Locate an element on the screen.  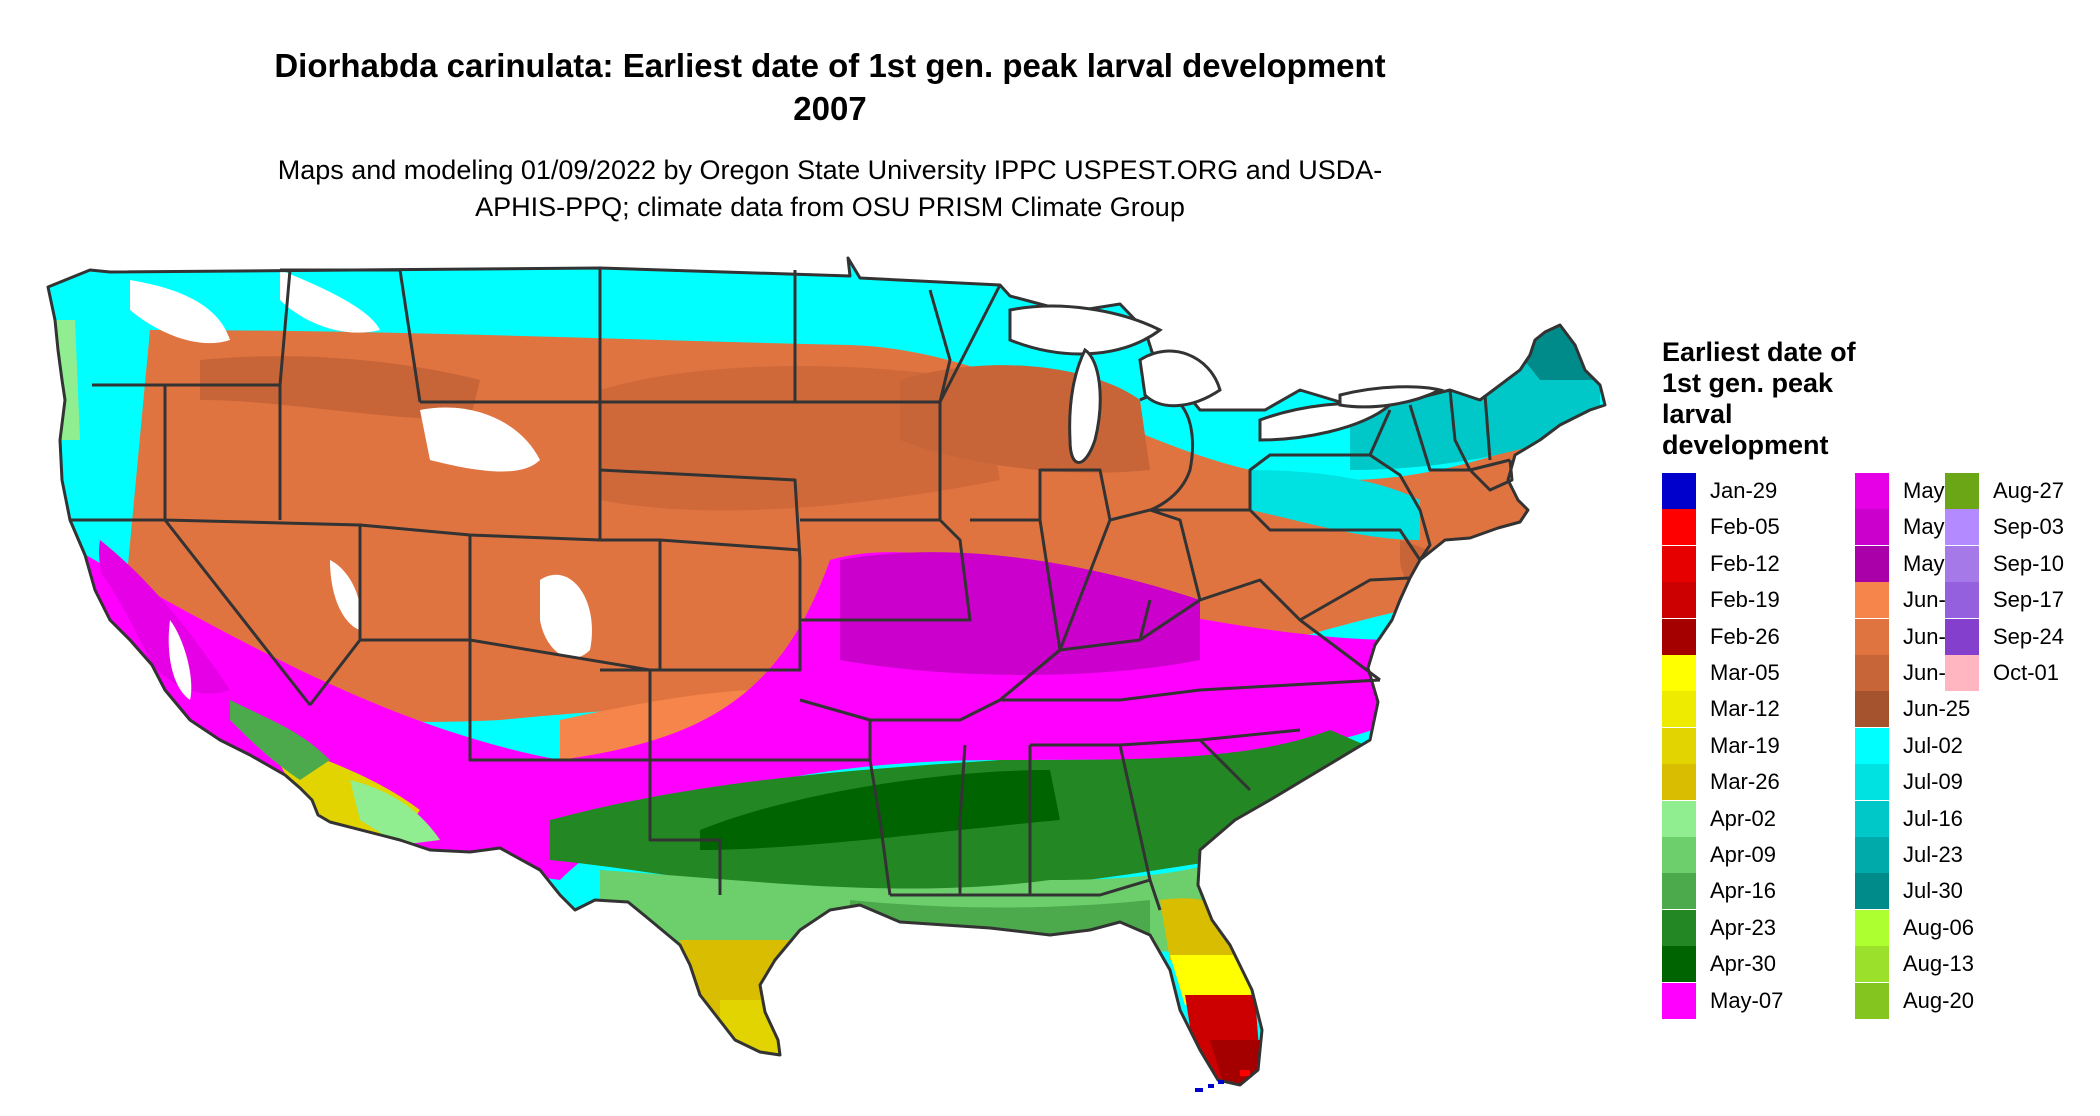
legend-item: Feb-19 is located at coordinates (1757, 600).